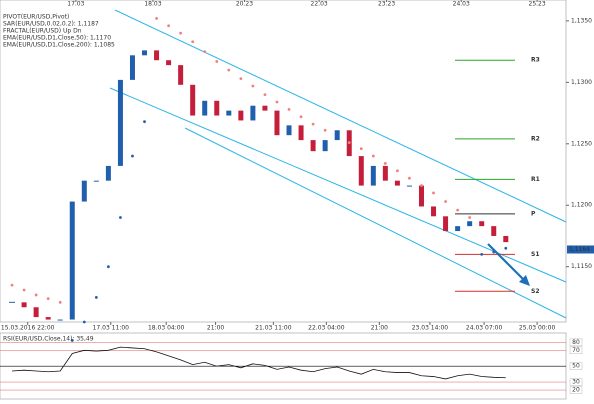 This screenshot has height=404, width=594. I want to click on pivot-label: R3, so click(535, 60).